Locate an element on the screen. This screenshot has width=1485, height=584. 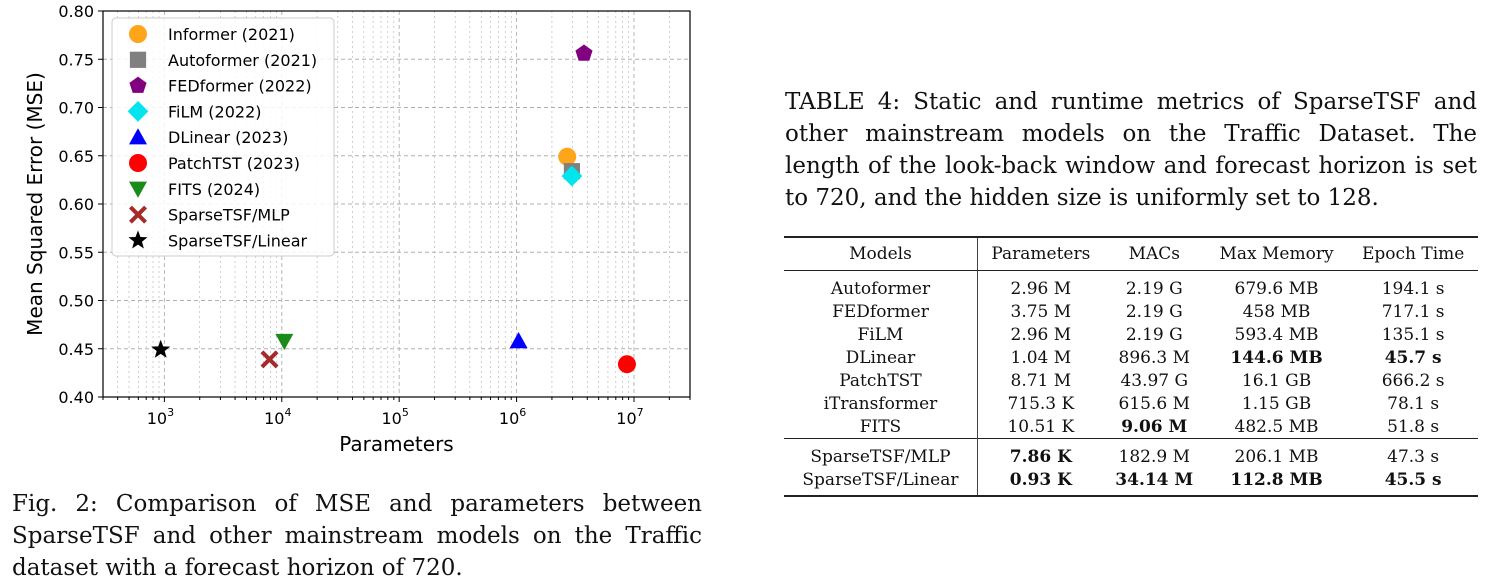
y-tick-label: 0.75 is located at coordinates (76, 59).